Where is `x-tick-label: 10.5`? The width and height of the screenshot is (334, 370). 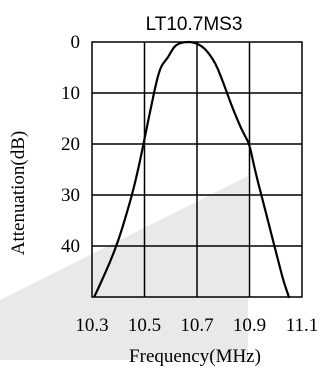 x-tick-label: 10.5 is located at coordinates (144, 325).